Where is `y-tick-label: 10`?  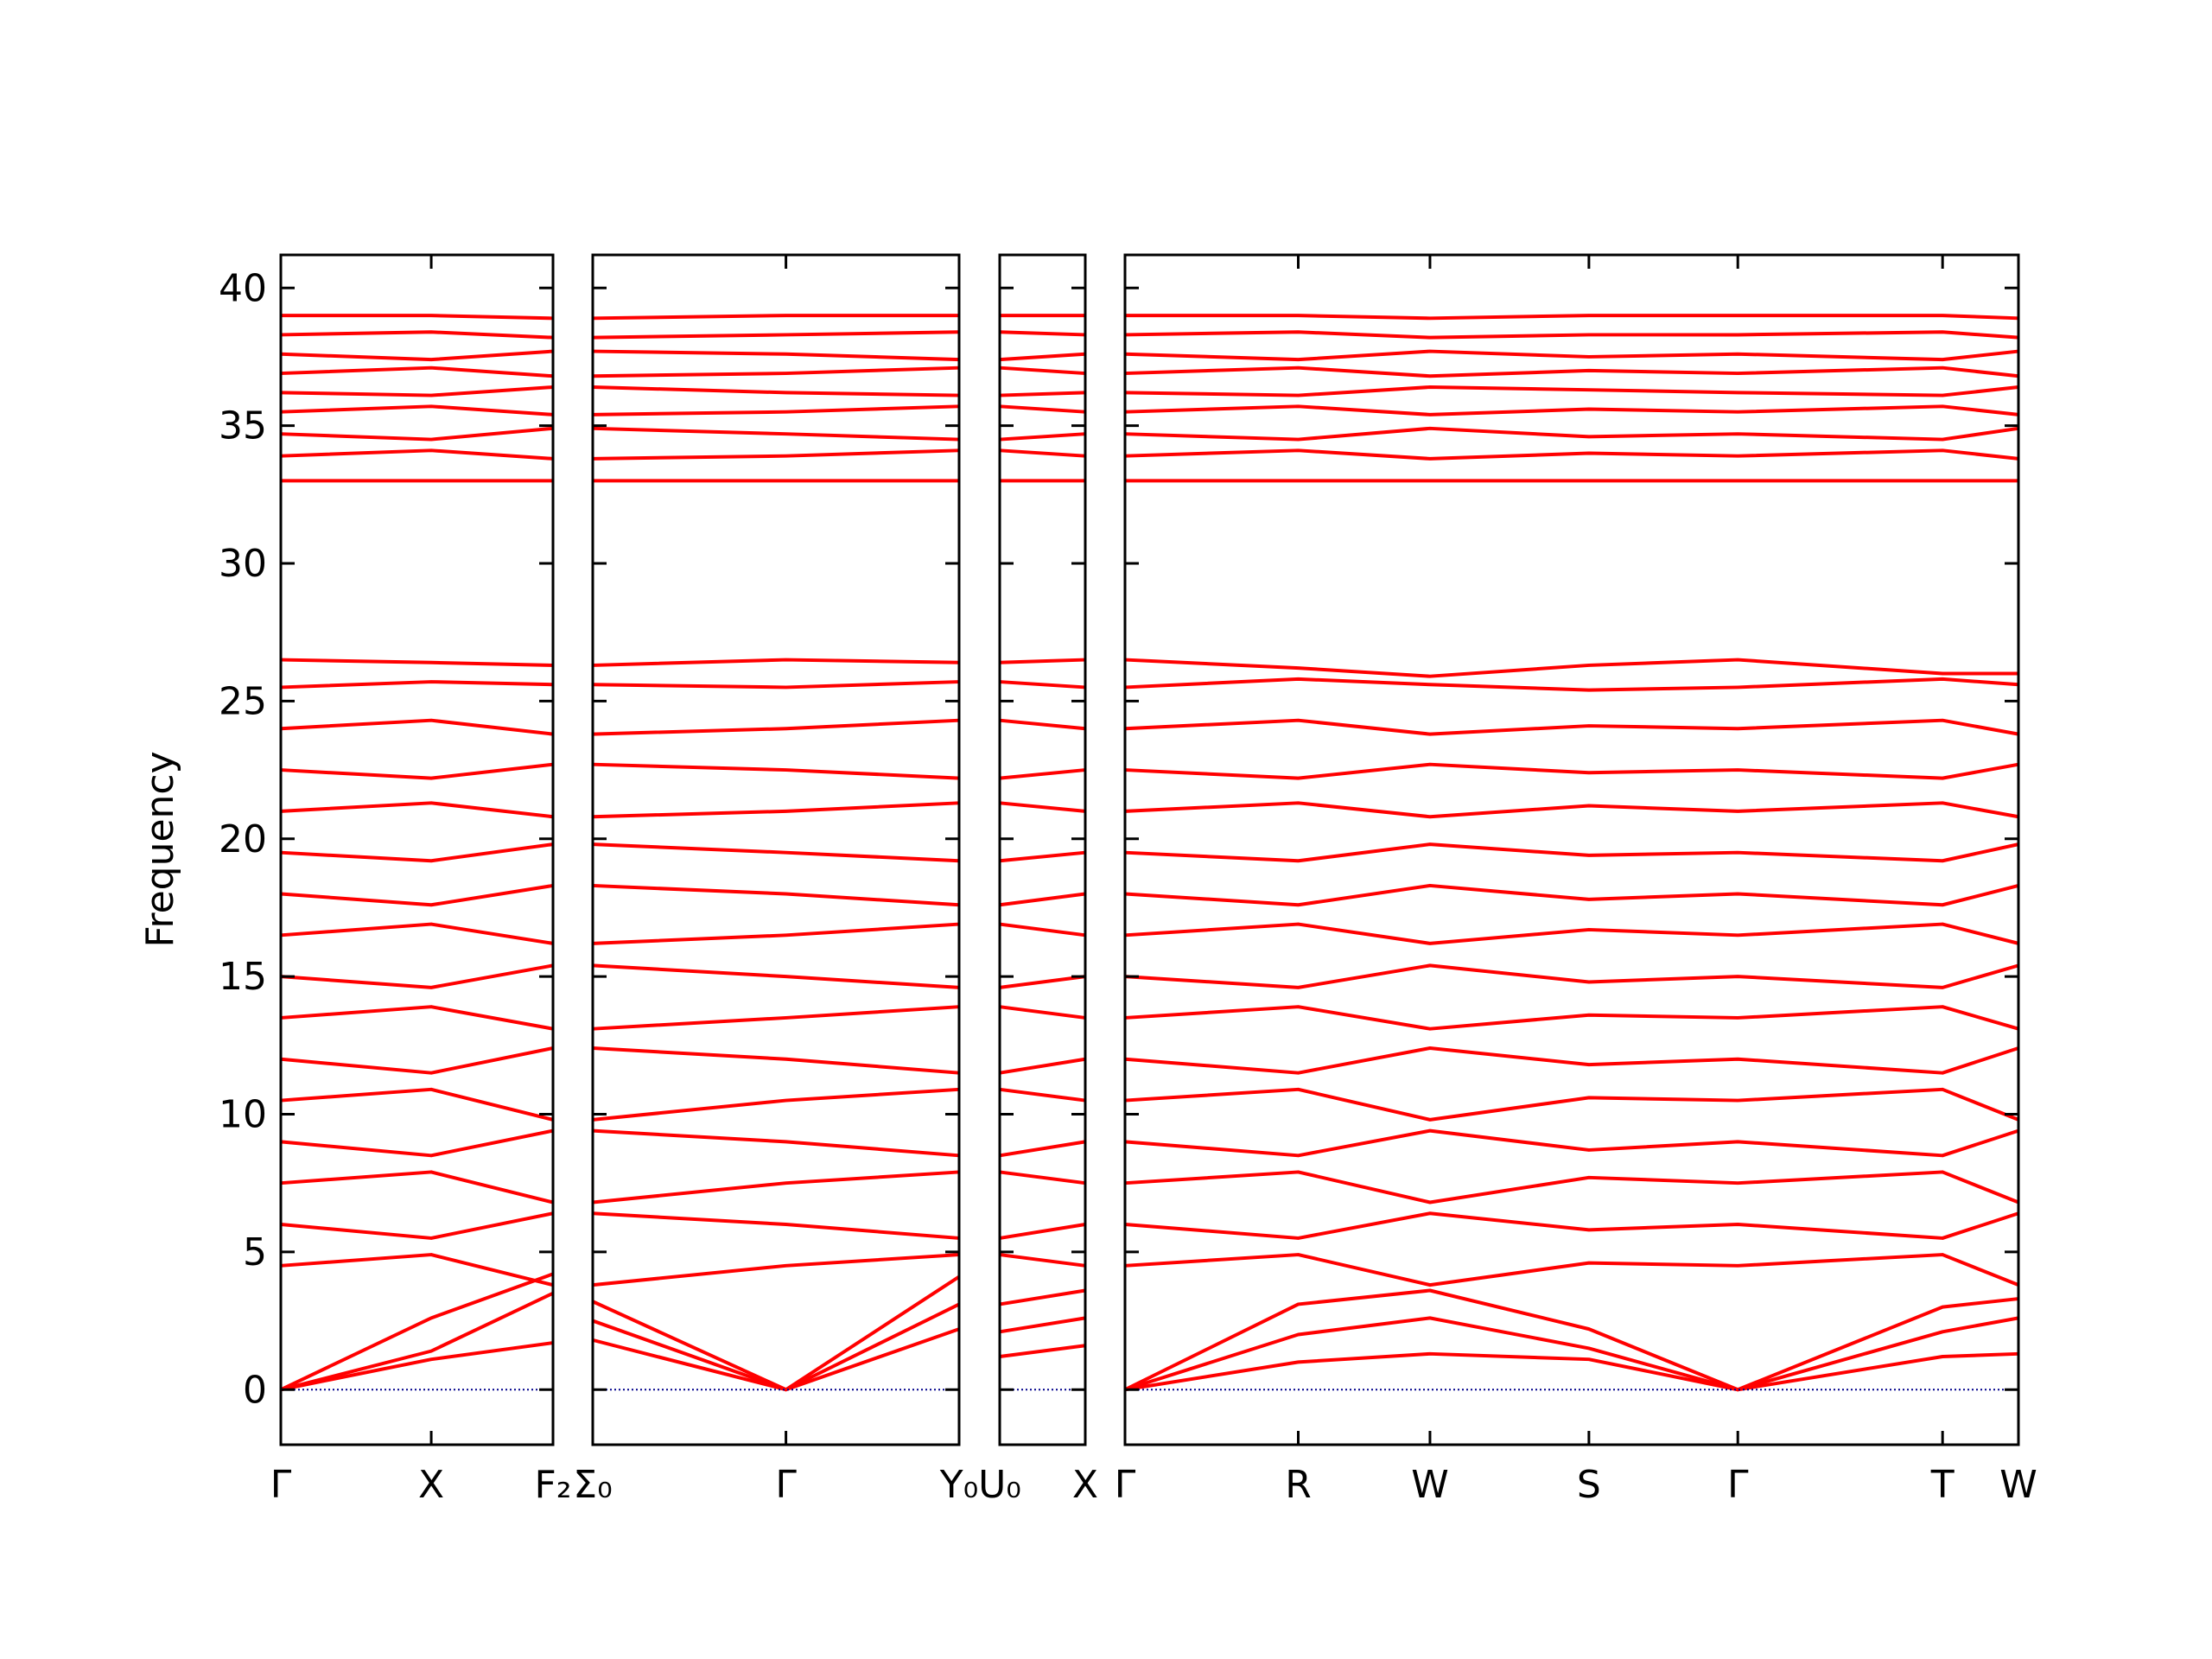 y-tick-label: 10 is located at coordinates (243, 1115).